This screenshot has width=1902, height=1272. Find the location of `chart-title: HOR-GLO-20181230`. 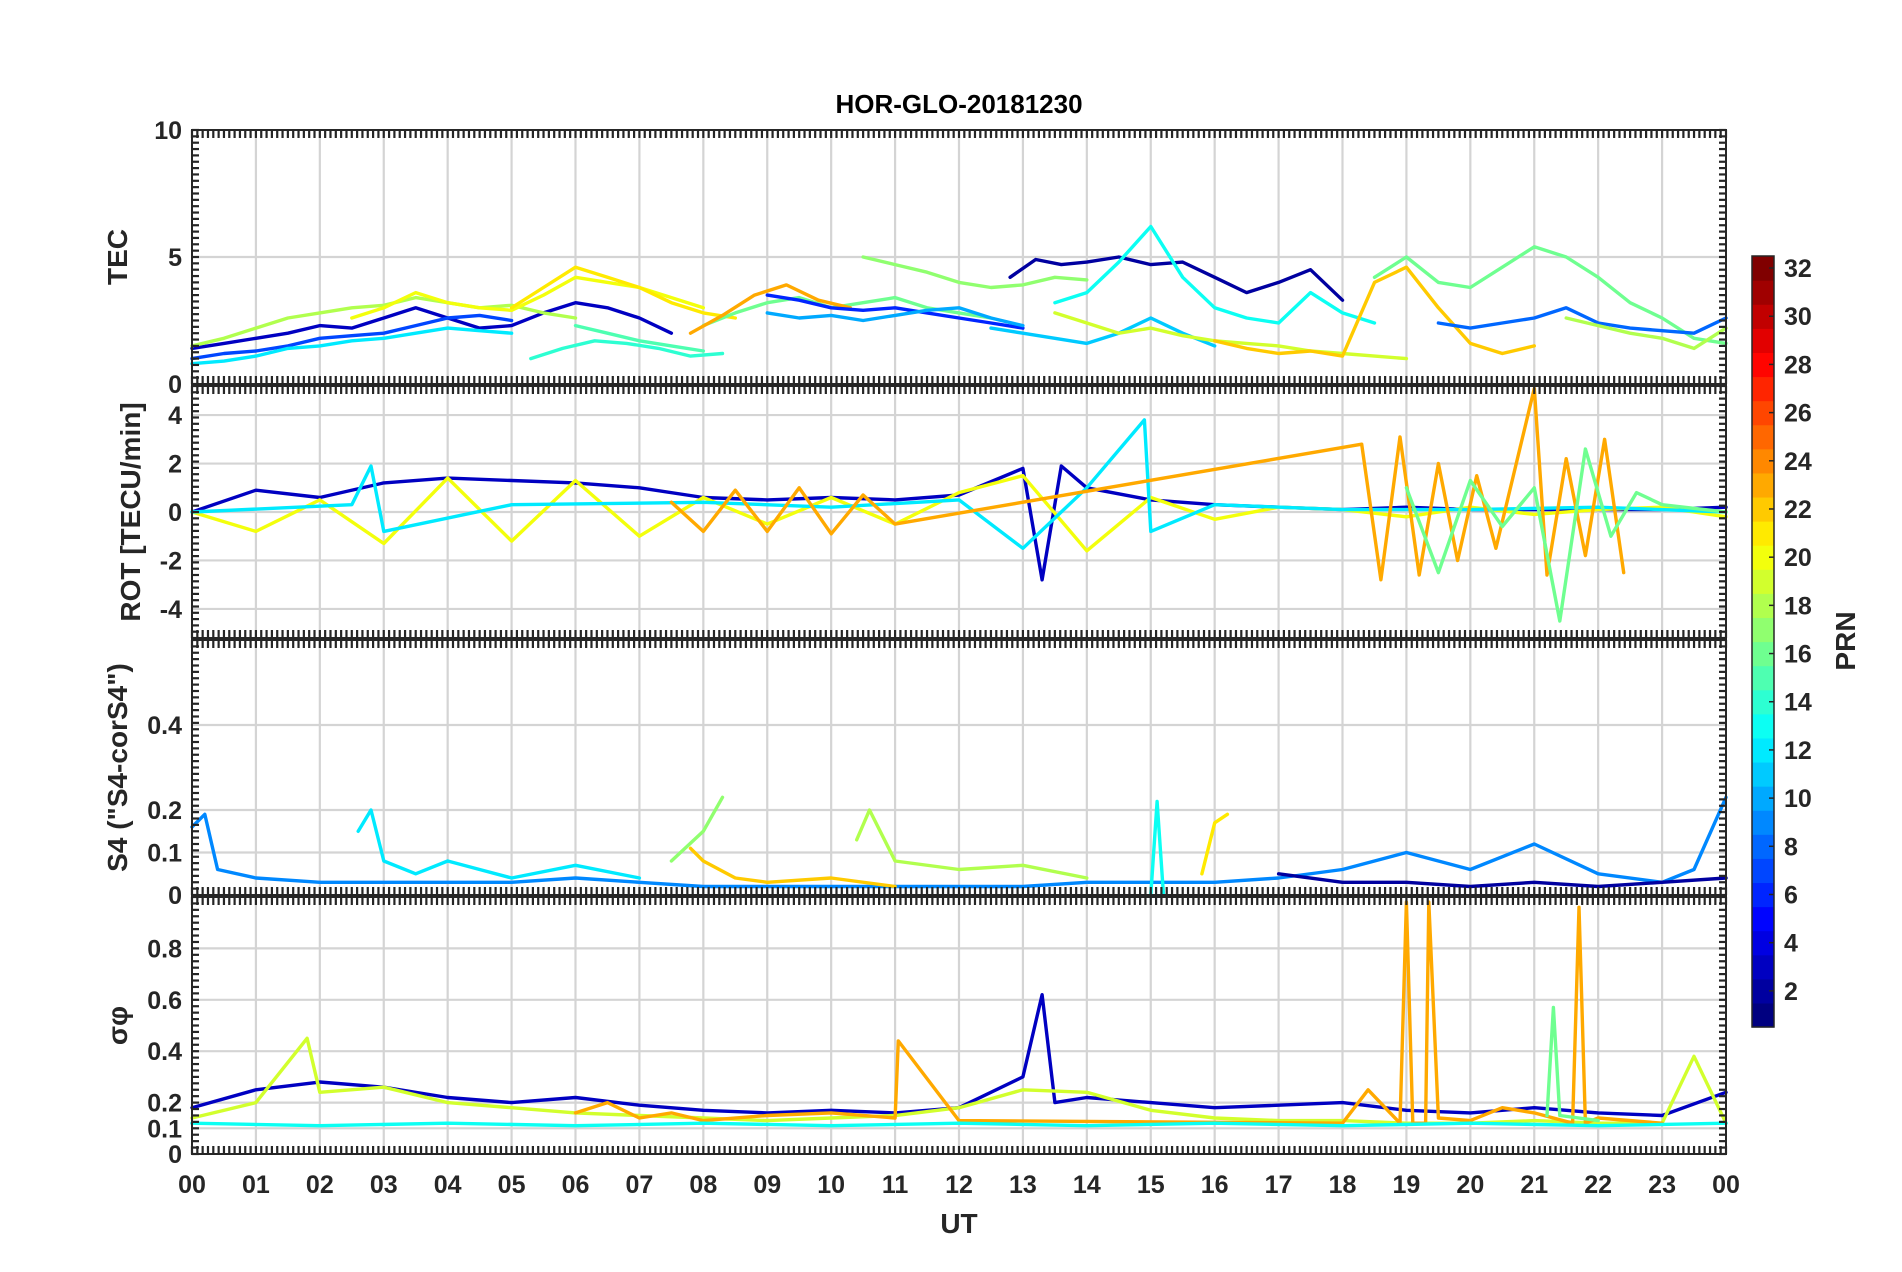

chart-title: HOR-GLO-20181230 is located at coordinates (958, 104).